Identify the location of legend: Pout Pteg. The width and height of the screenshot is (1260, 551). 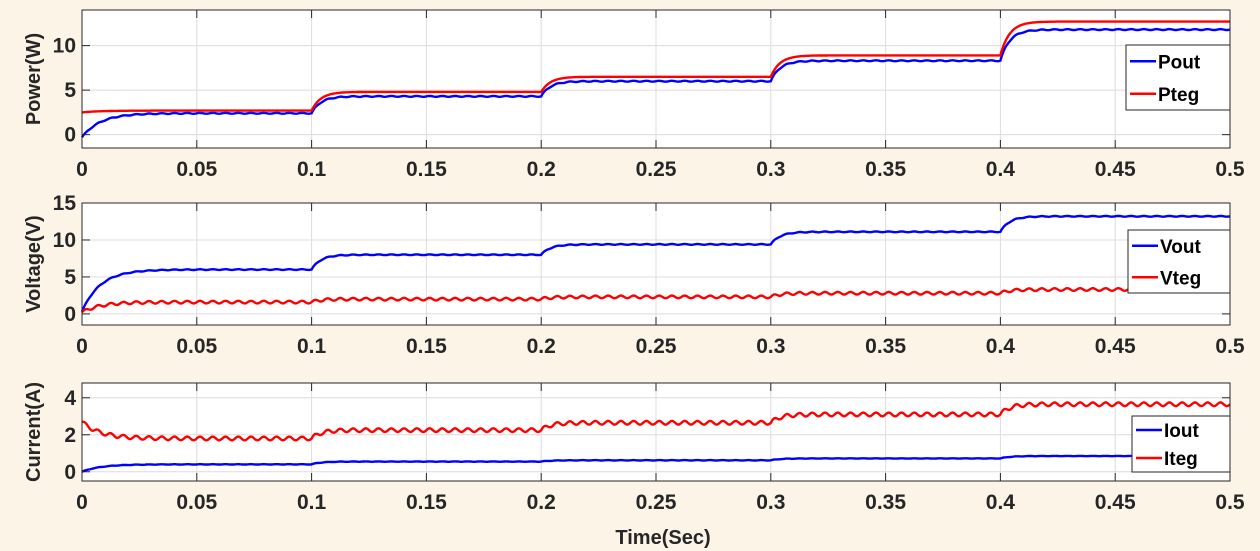
(1178, 77).